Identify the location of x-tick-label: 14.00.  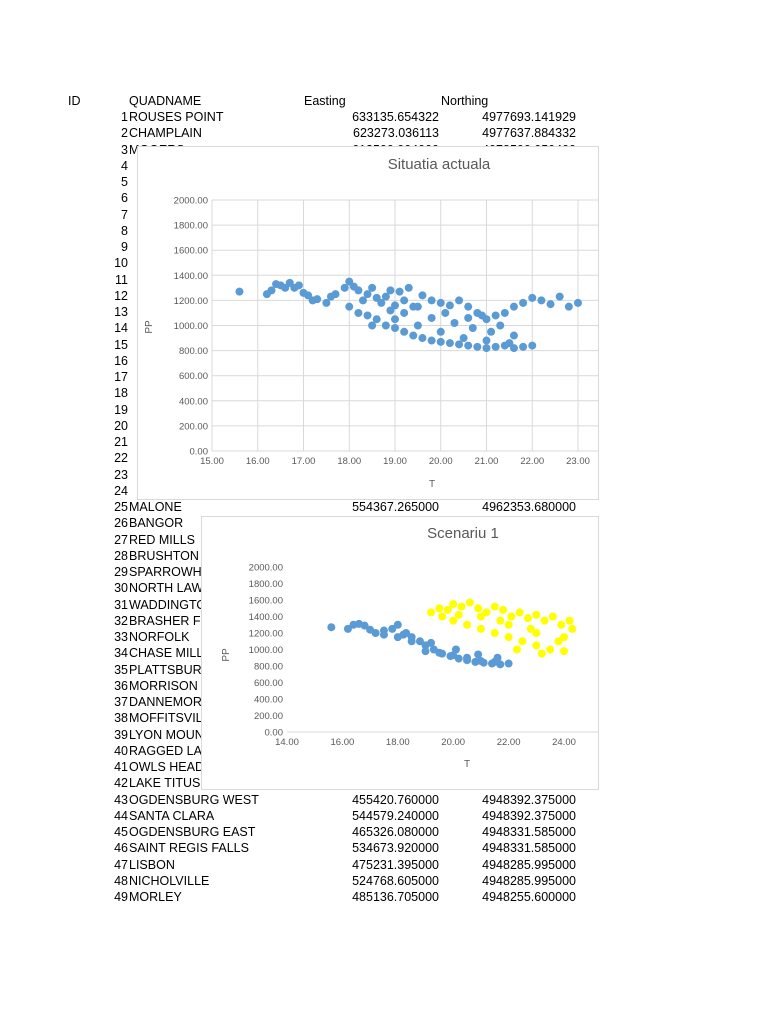
(287, 742).